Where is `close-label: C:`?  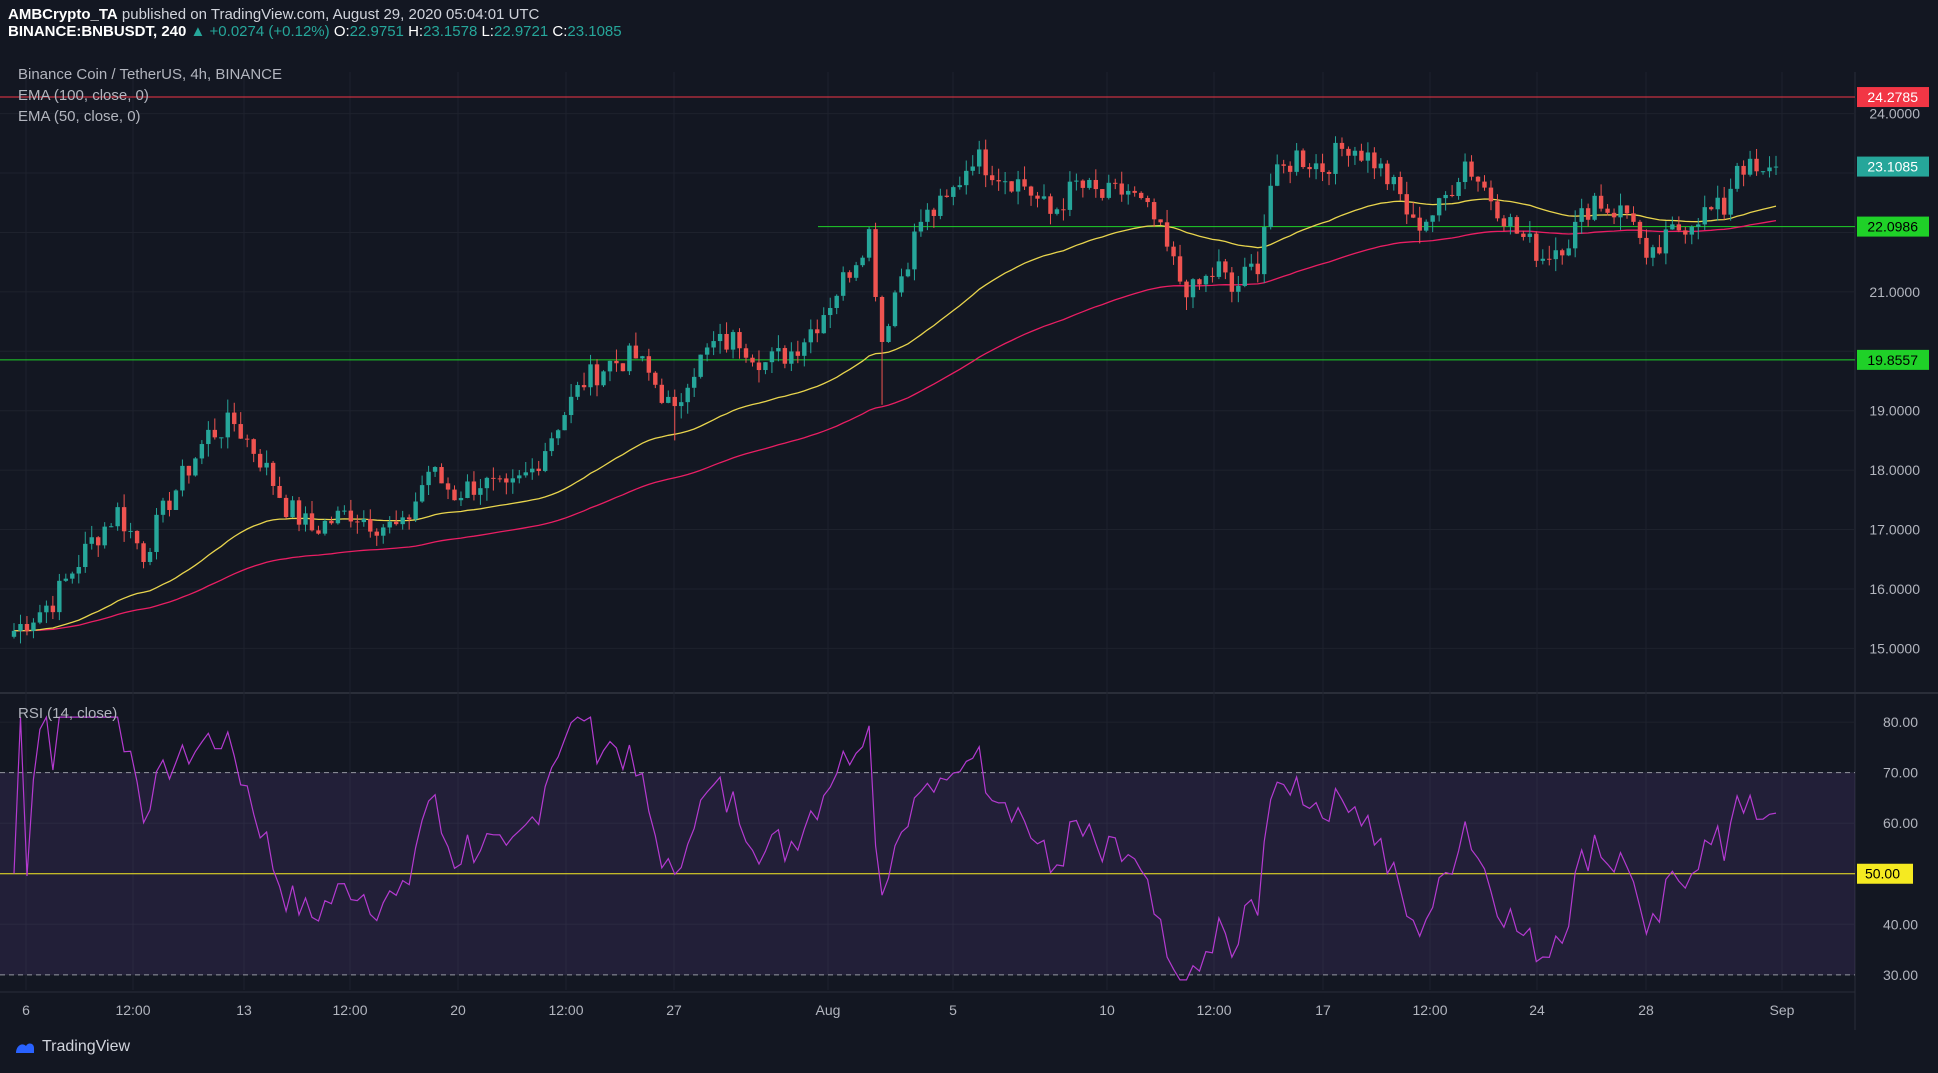 close-label: C: is located at coordinates (560, 31).